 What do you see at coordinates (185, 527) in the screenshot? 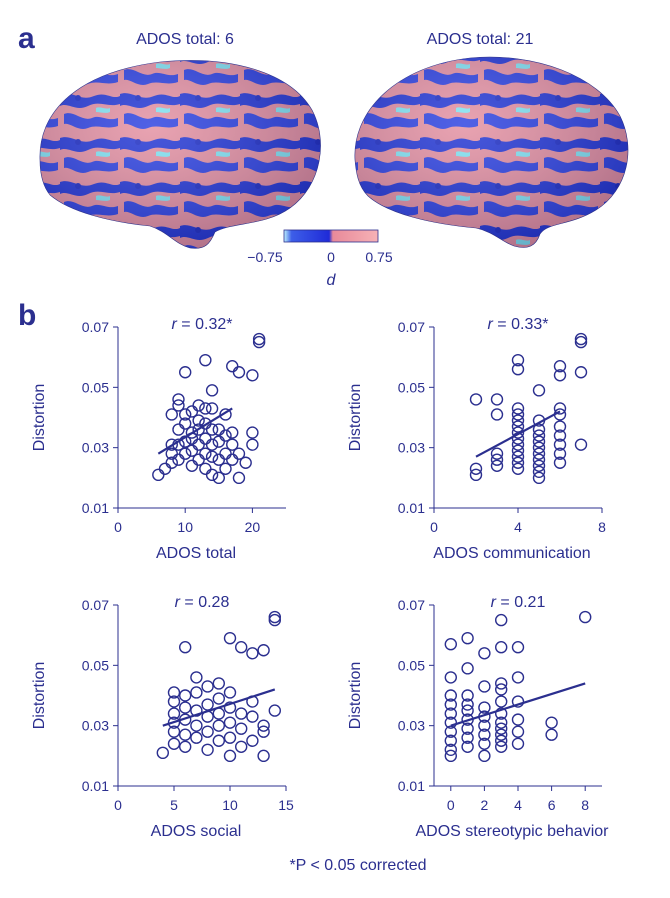
I see `x-tick-label: 10` at bounding box center [185, 527].